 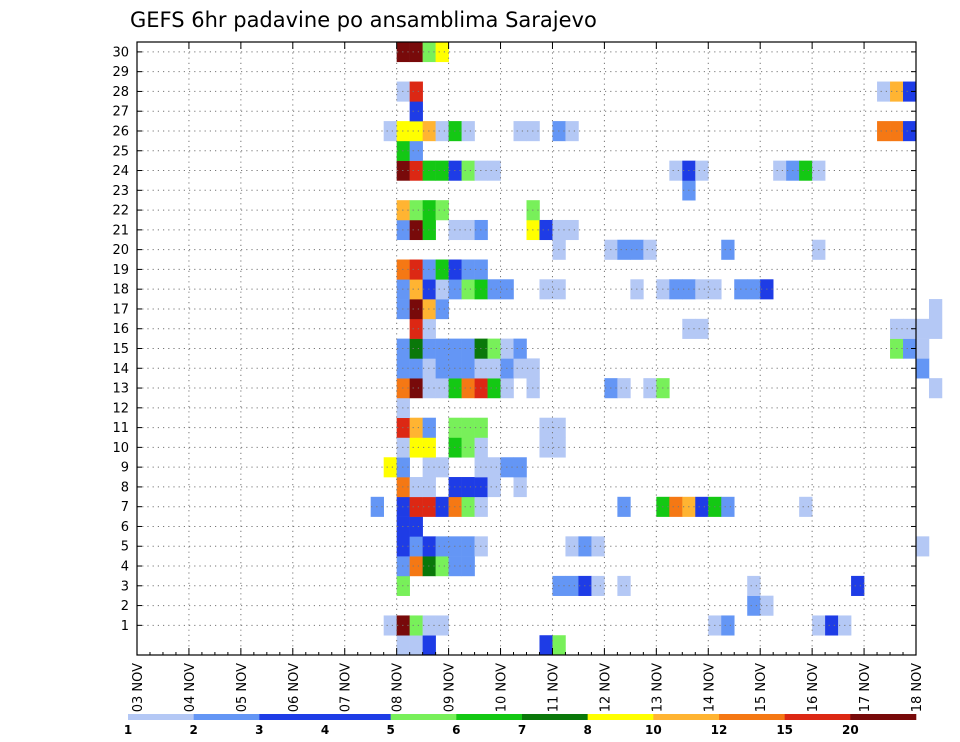 I want to click on colorbar-label: 8, so click(x=587, y=730).